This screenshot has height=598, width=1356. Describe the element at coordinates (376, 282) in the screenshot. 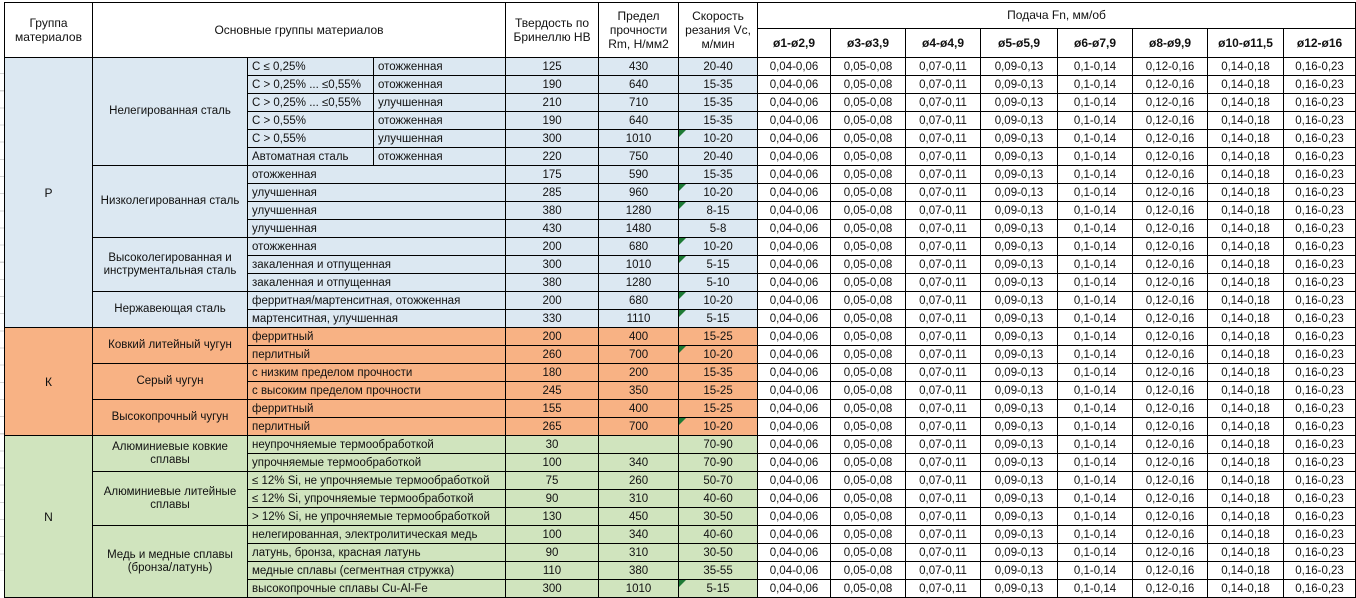

I see `cell-material-detail: закаленная и отпущенная` at that location.